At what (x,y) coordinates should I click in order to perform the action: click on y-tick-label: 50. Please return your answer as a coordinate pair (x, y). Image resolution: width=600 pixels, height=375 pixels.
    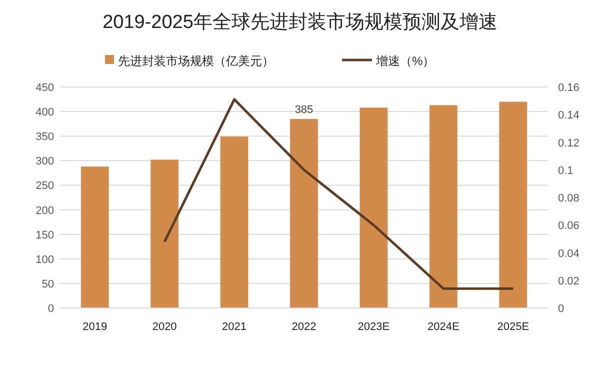
    Looking at the image, I should click on (48, 284).